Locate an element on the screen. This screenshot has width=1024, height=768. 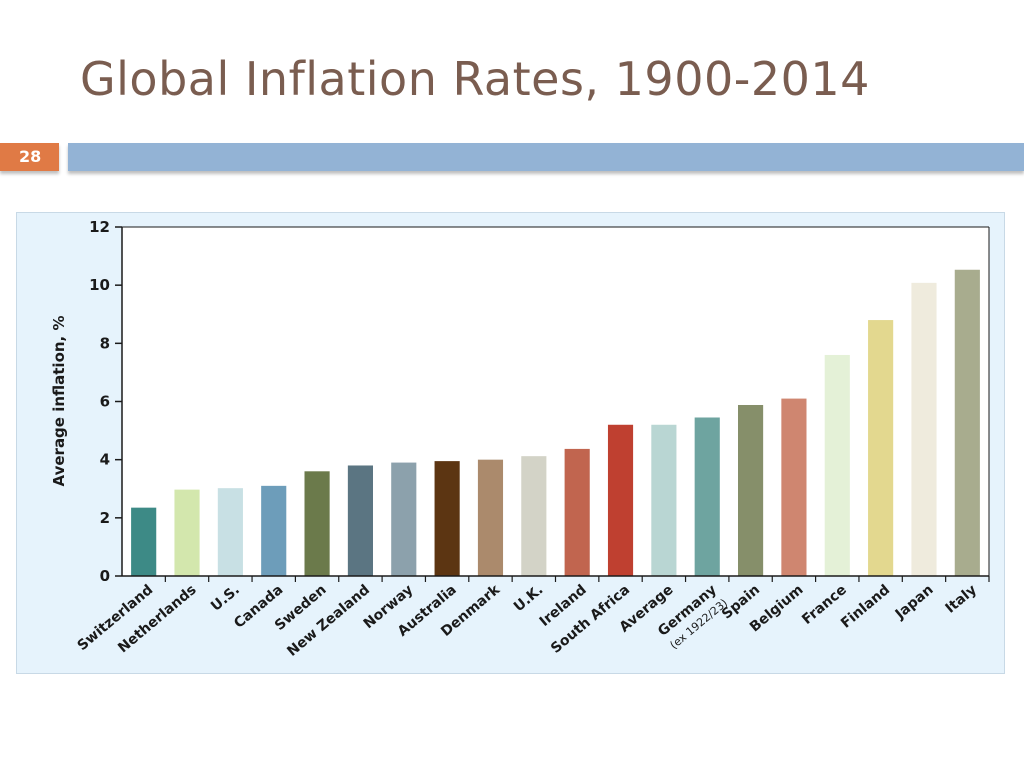
y-tick-label: 8 is located at coordinates (105, 343).